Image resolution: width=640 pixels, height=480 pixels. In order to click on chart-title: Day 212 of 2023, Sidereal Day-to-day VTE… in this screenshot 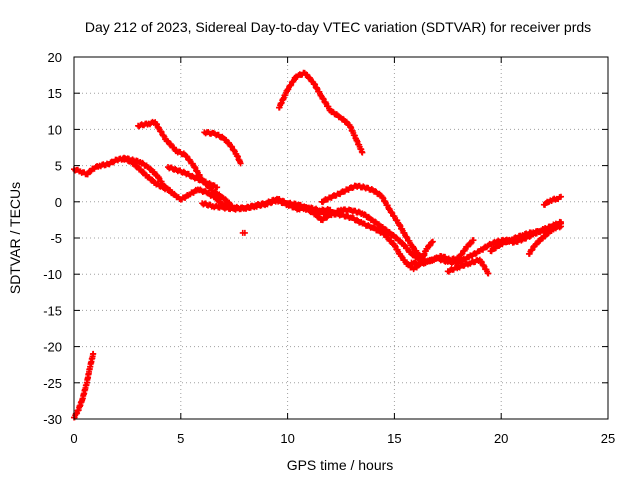, I will do `click(338, 27)`.